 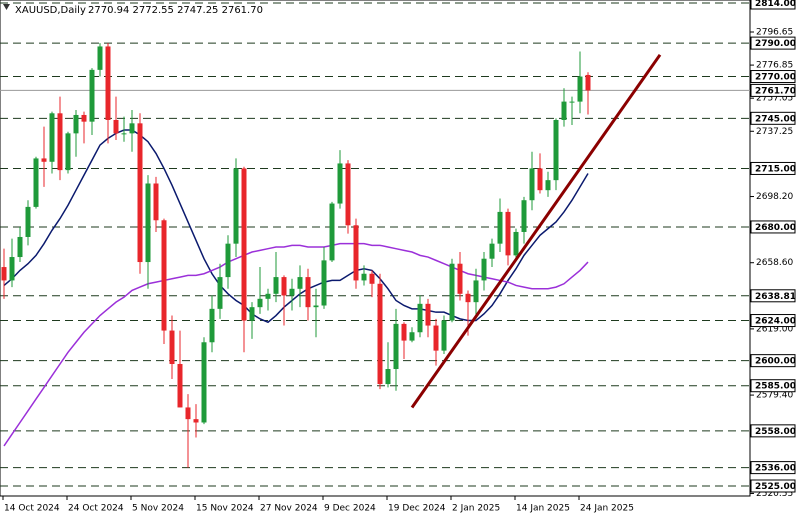 I want to click on level-label: 2745.00, so click(x=775, y=119).